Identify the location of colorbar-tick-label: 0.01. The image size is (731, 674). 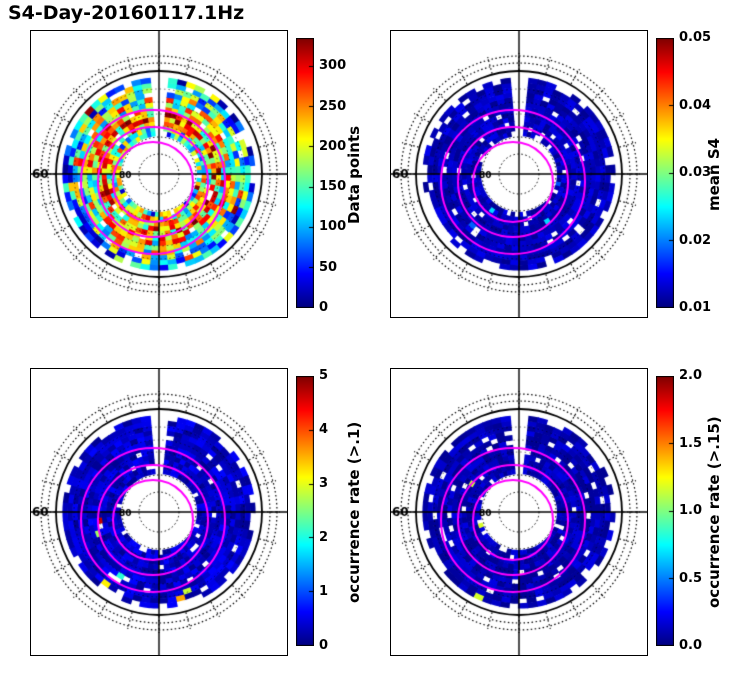
(695, 307).